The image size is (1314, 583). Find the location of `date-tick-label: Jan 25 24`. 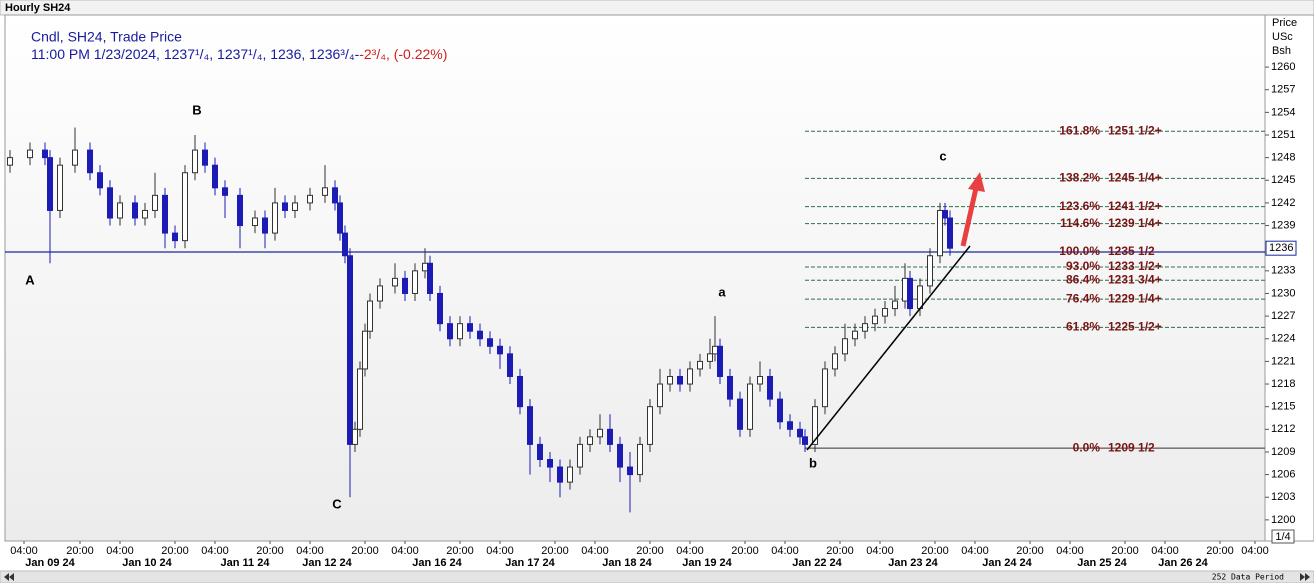

date-tick-label: Jan 25 24 is located at coordinates (1102, 563).